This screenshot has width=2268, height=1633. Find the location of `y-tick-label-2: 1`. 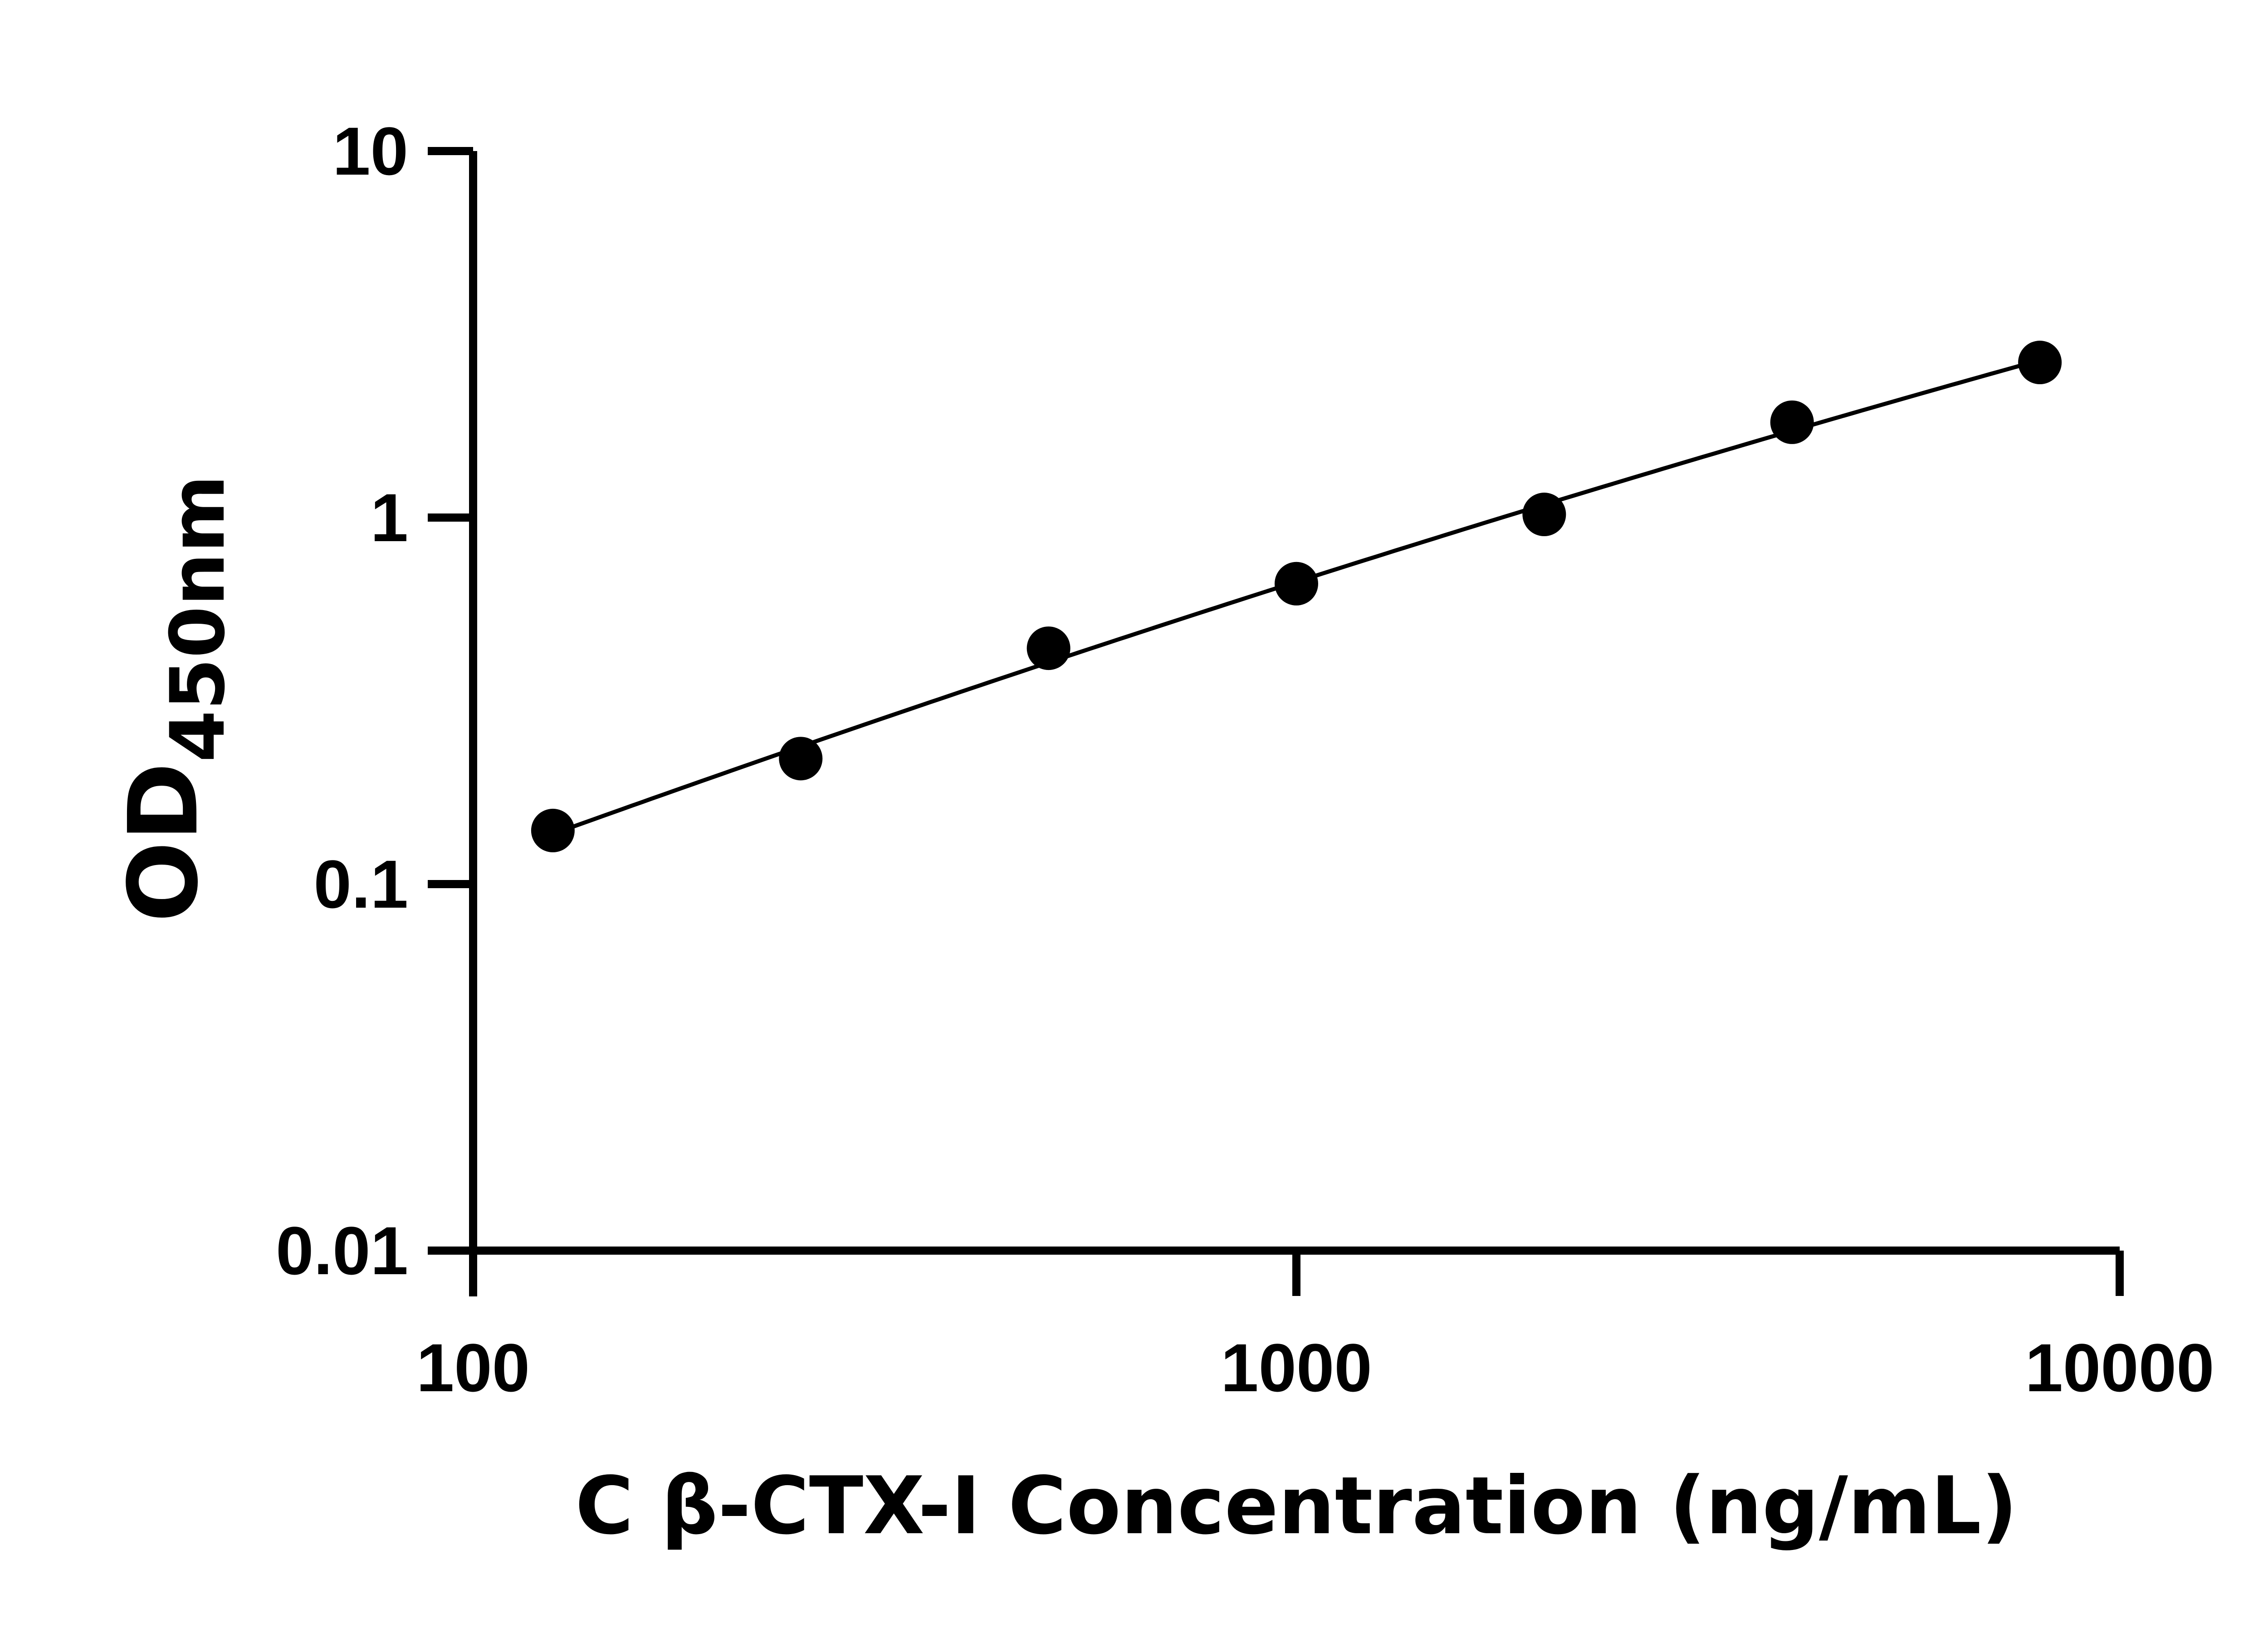

y-tick-label-2: 1 is located at coordinates (390, 517).